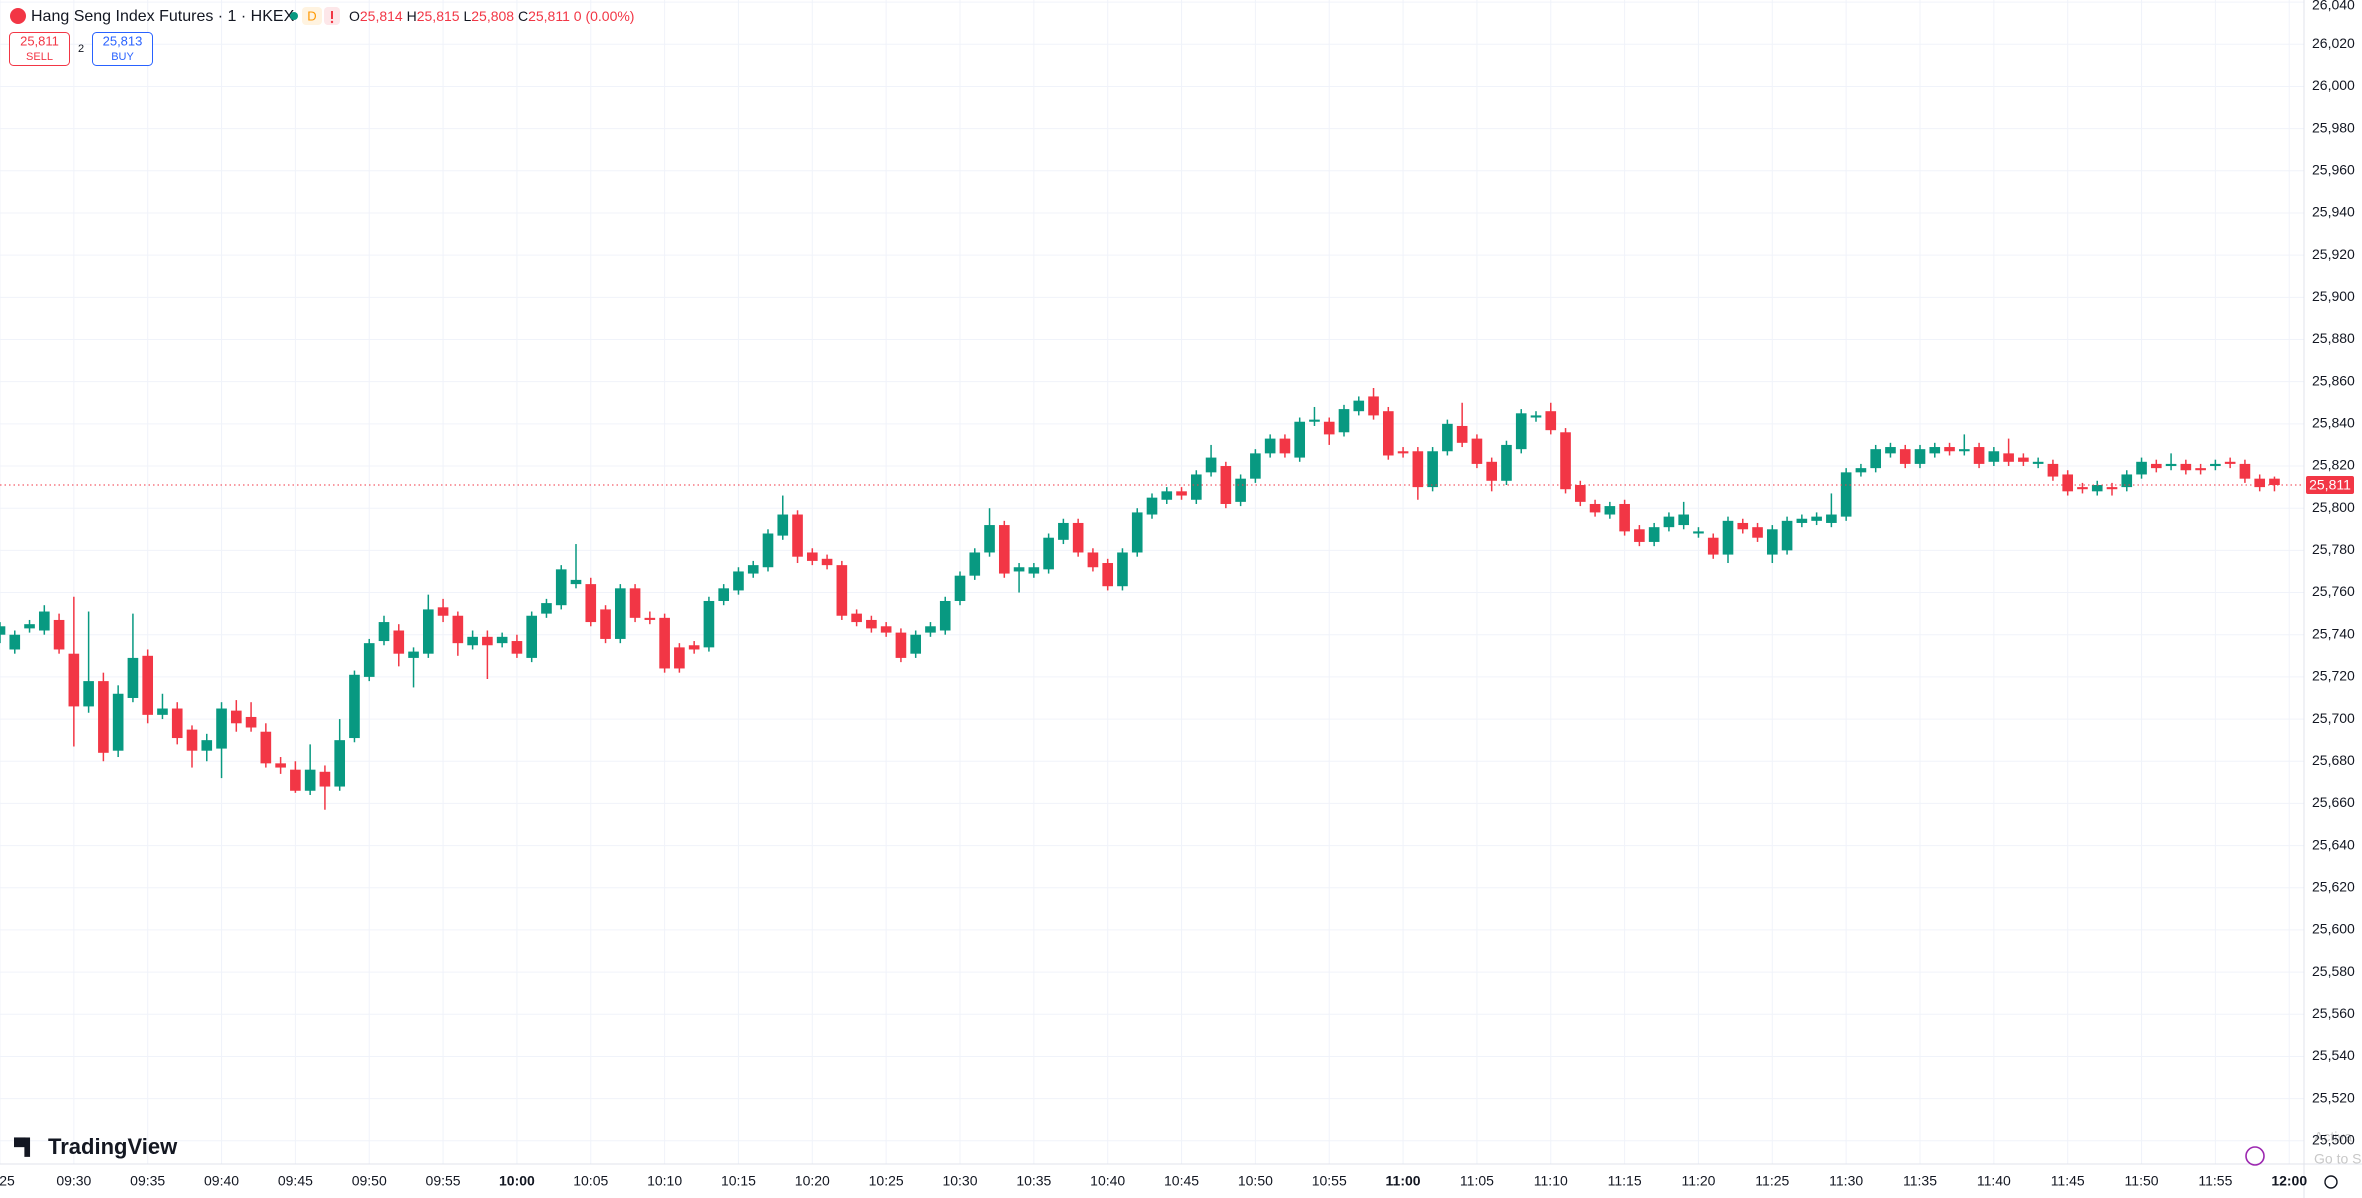  I want to click on ohlc-value: 25,808, so click(492, 16).